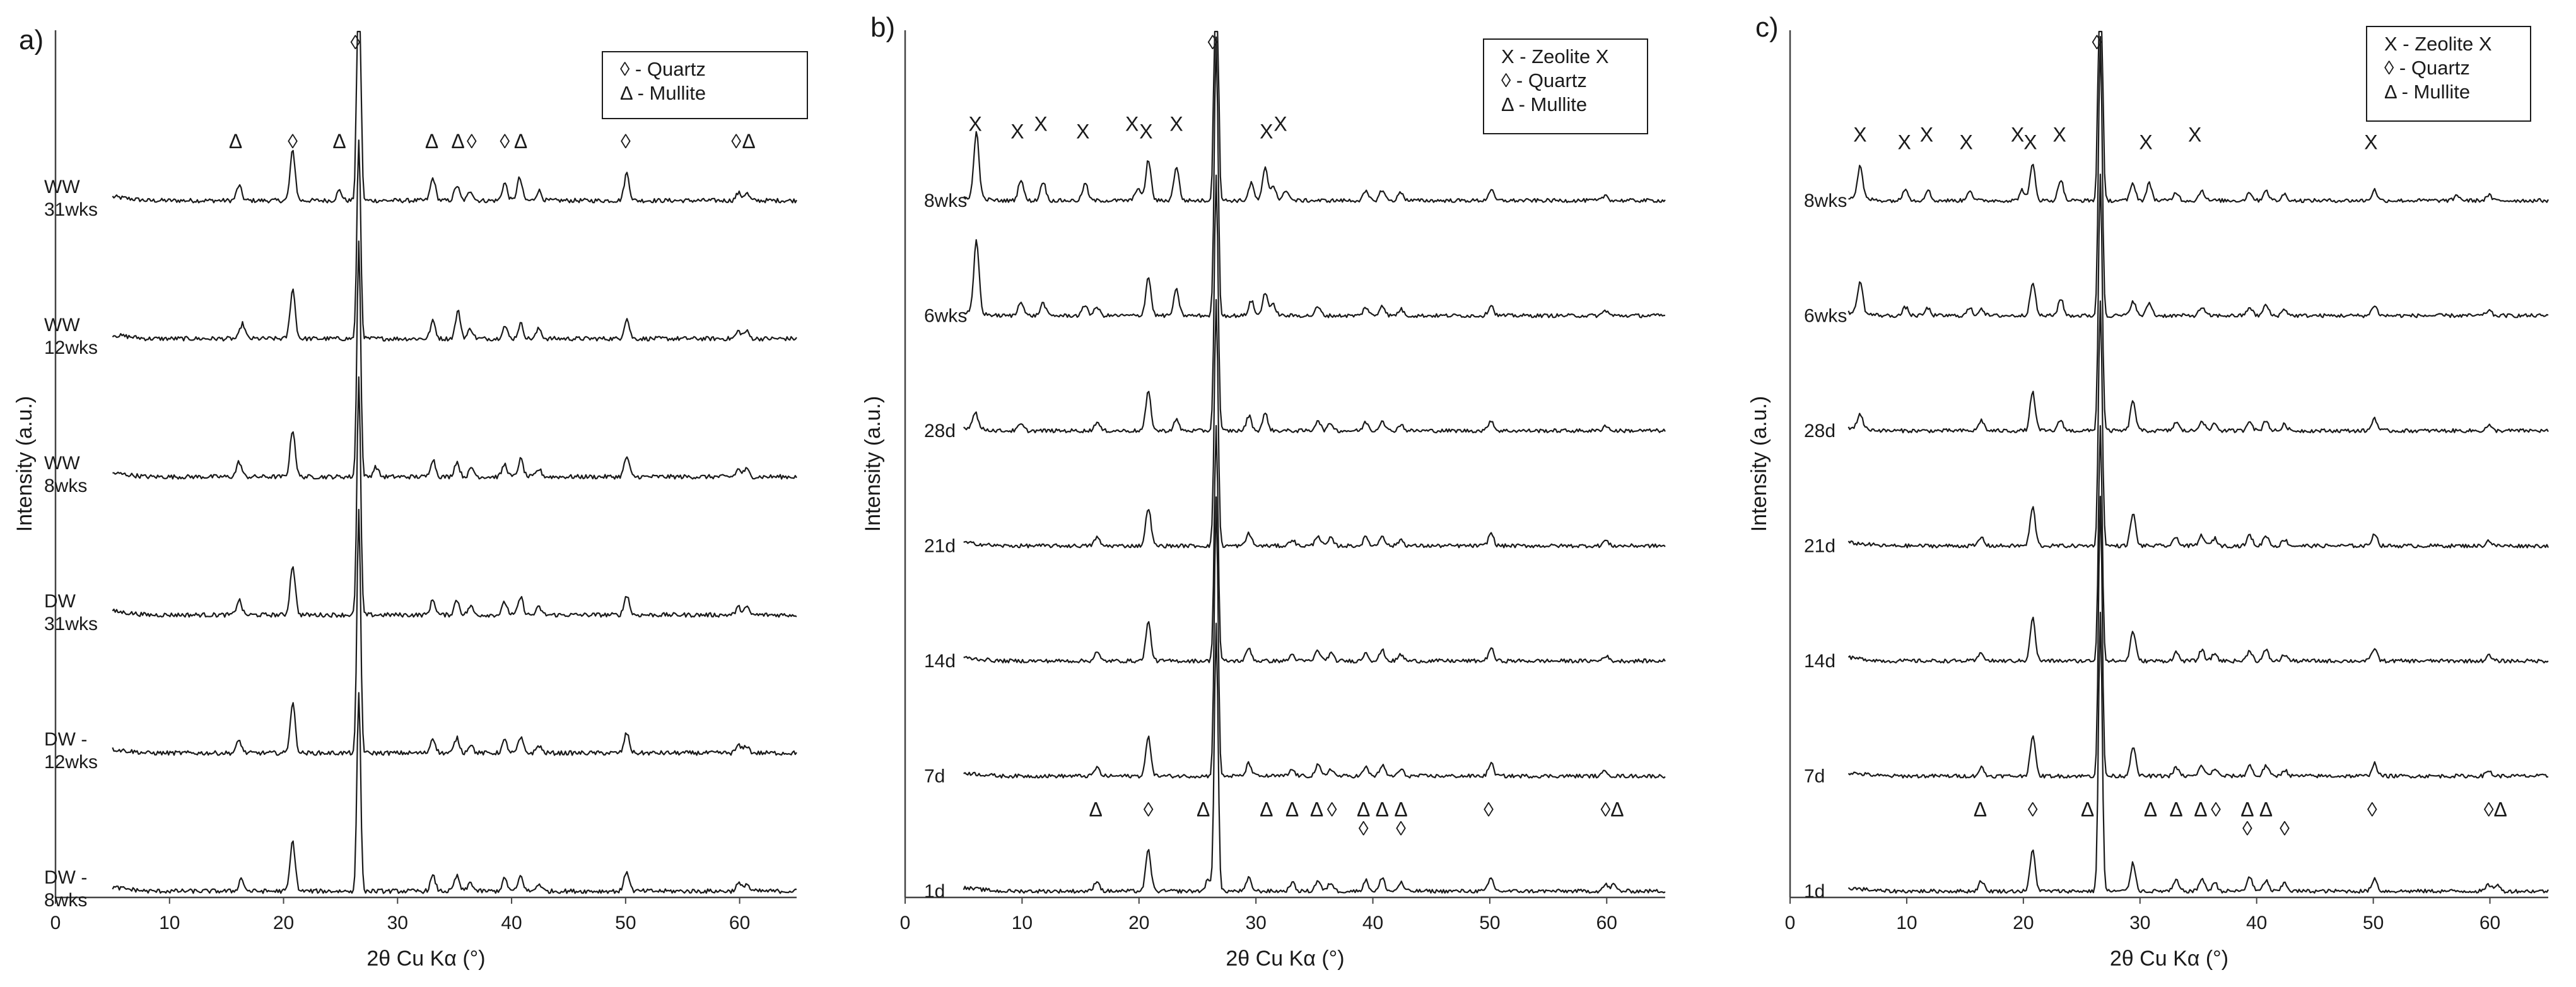 This screenshot has height=987, width=2576. I want to click on series-label-line: 31wks, so click(71, 209).